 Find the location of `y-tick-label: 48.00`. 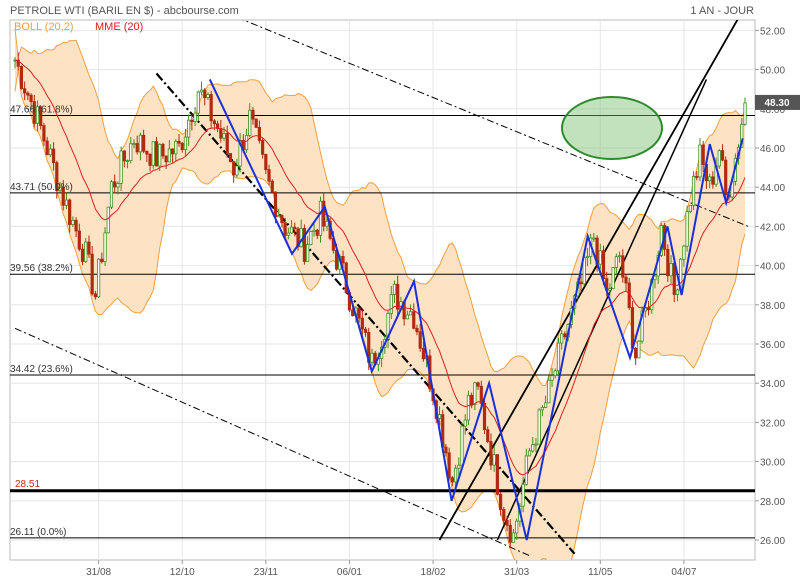

y-tick-label: 48.00 is located at coordinates (772, 110).